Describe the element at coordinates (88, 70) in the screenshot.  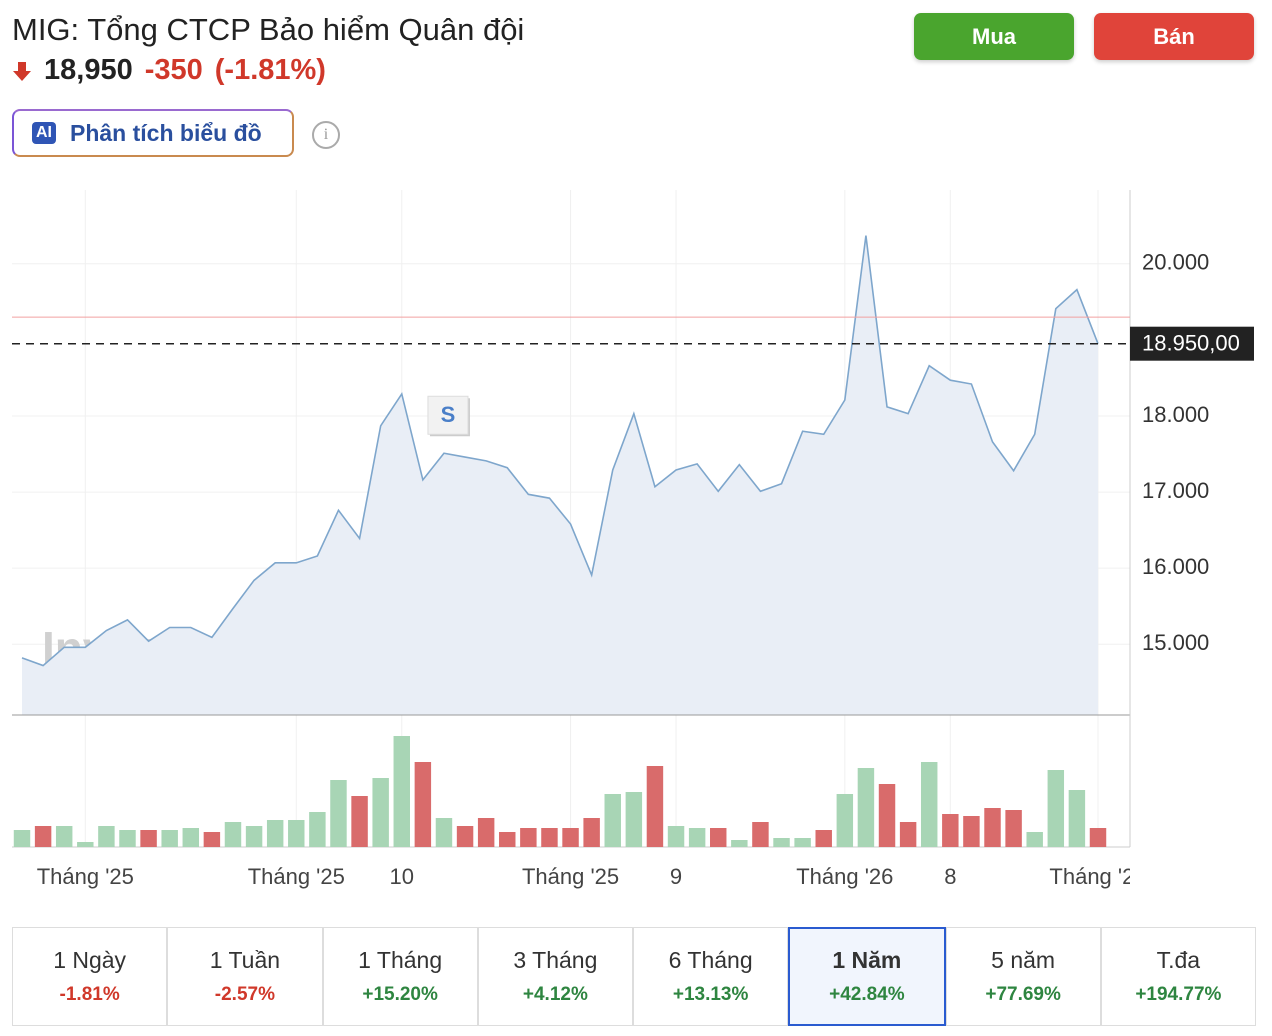
I see `price: 18,950` at that location.